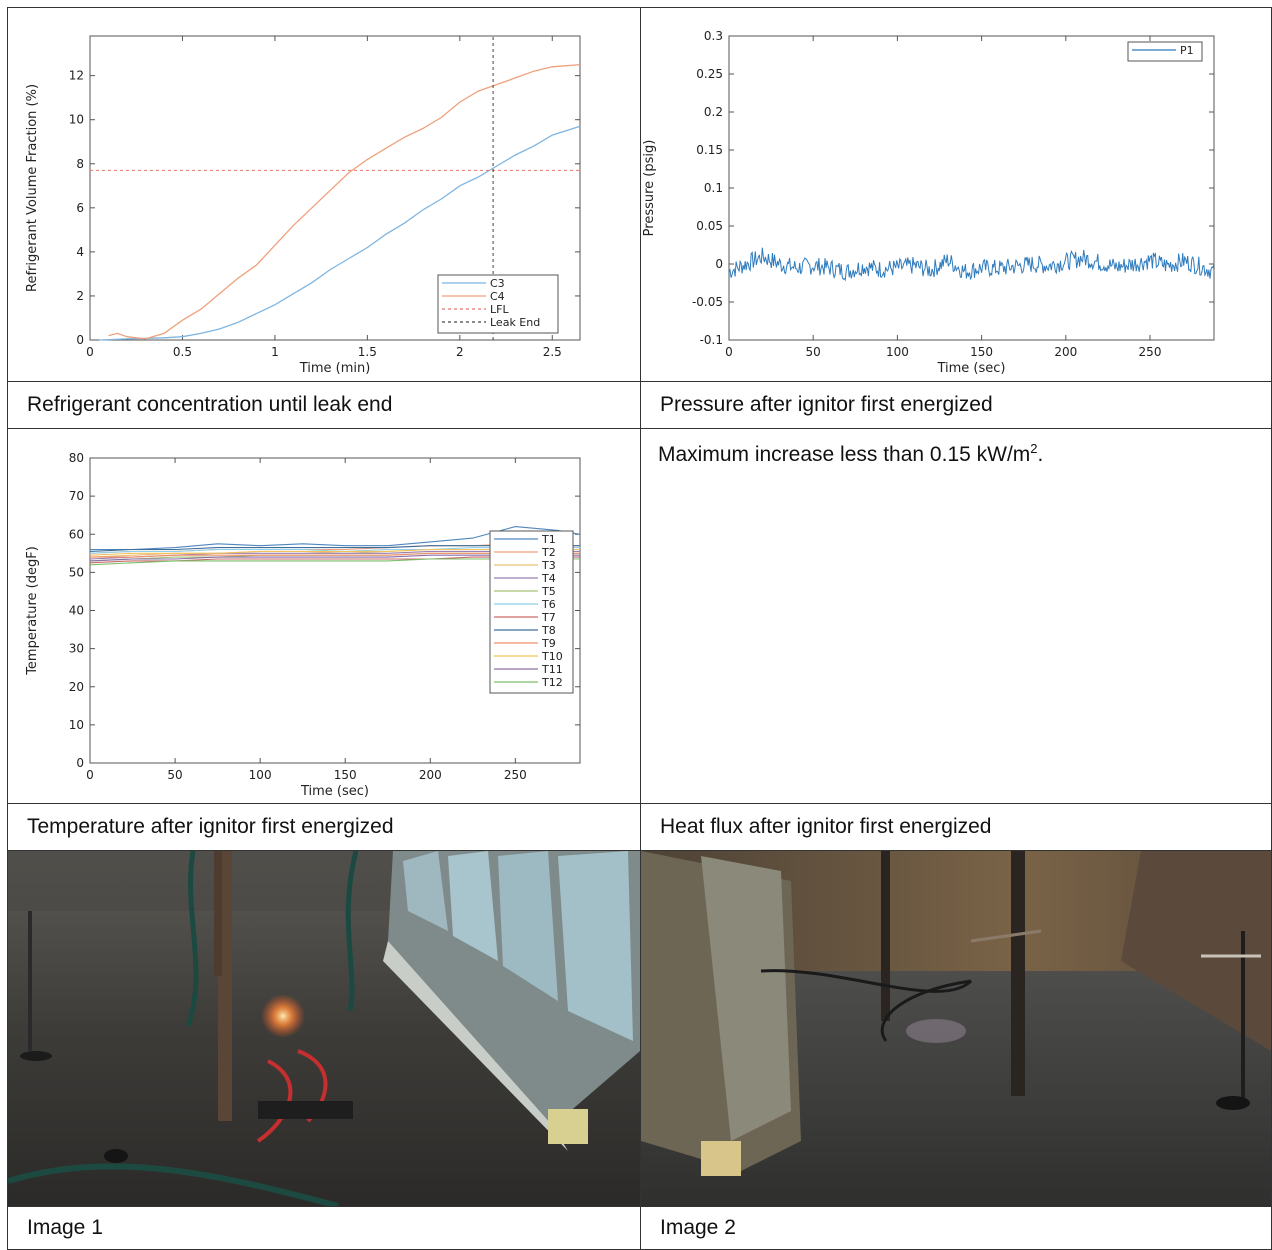 The height and width of the screenshot is (1250, 1272). I want to click on caption-image2: Image 2, so click(698, 1228).